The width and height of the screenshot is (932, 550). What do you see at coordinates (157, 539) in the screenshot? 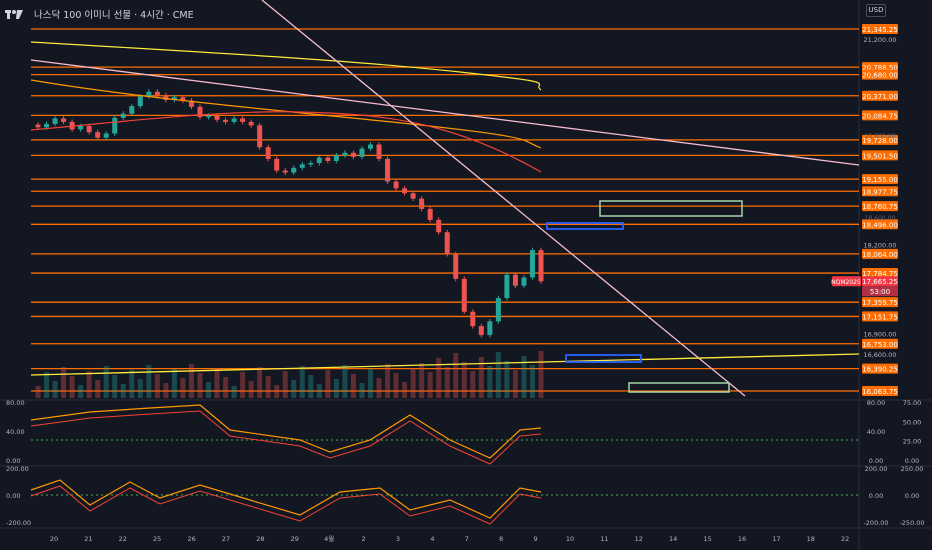
I see `time-label: 25` at bounding box center [157, 539].